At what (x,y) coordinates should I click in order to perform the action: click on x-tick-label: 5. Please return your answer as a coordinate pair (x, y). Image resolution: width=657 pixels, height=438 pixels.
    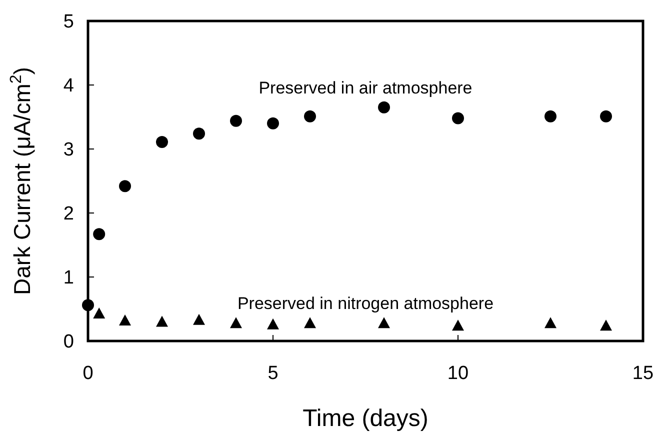
    Looking at the image, I should click on (273, 373).